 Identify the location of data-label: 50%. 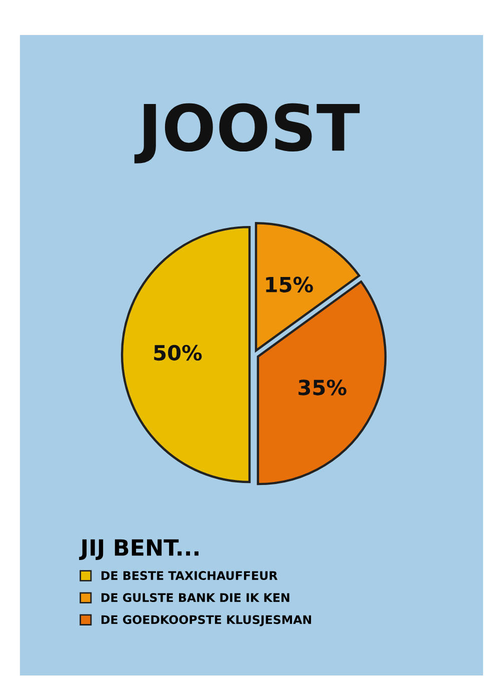
(178, 352).